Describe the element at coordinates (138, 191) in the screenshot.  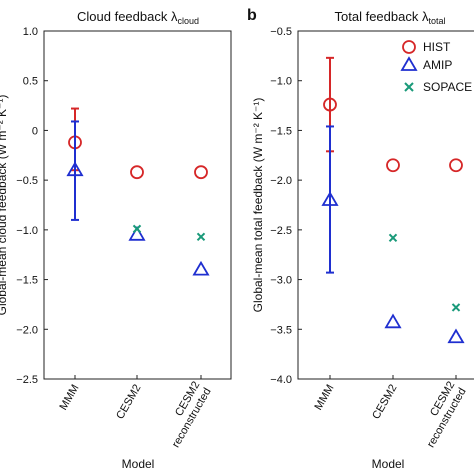
I see `data-marks-cloud` at that location.